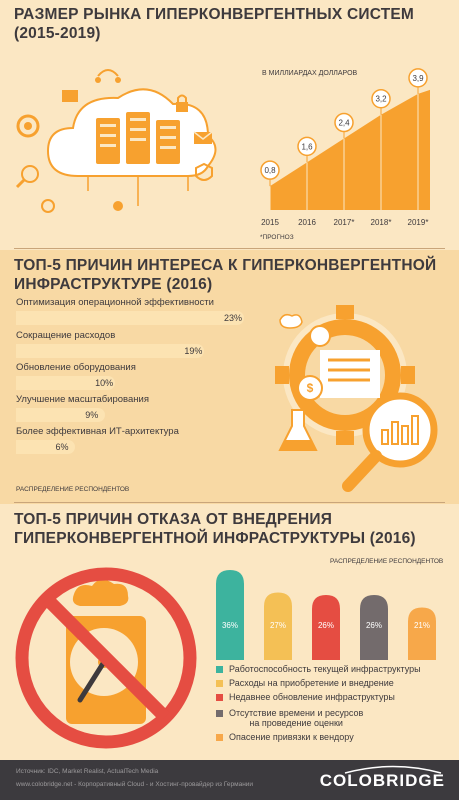 The height and width of the screenshot is (800, 459). I want to click on x-tick-label: 2018*, so click(381, 222).